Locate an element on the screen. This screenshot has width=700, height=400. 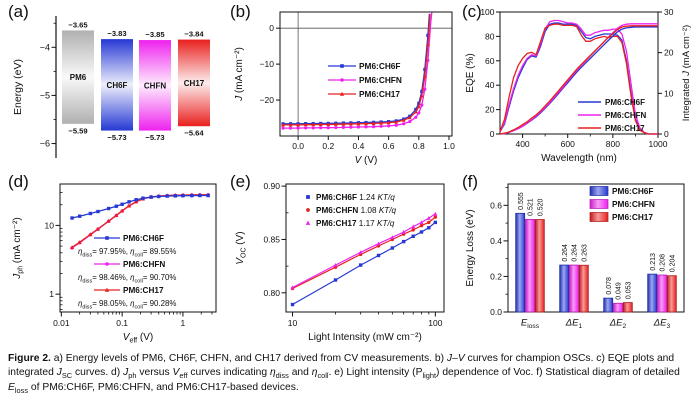
bar-pm6-ch17-cat1: 0.263 is located at coordinates (583, 278).